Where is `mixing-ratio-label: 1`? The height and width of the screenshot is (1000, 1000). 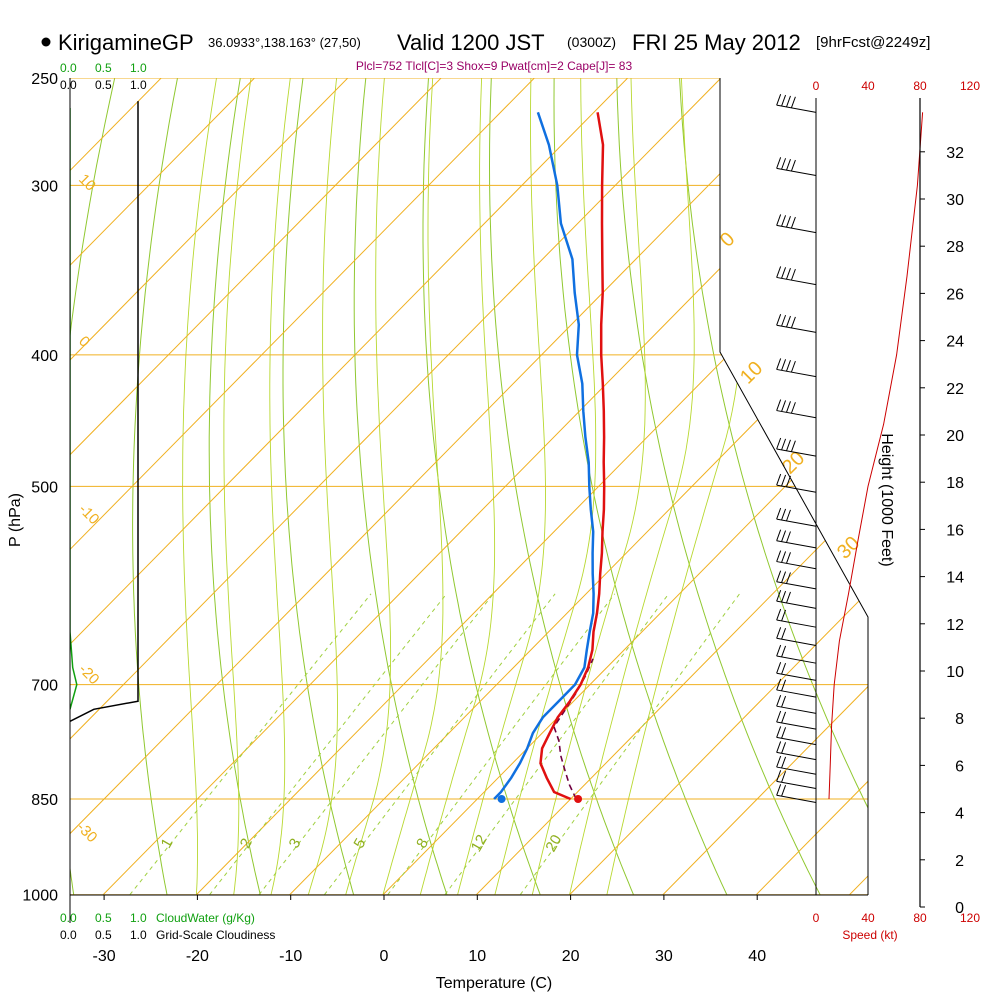 mixing-ratio-label: 1 is located at coordinates (167, 844).